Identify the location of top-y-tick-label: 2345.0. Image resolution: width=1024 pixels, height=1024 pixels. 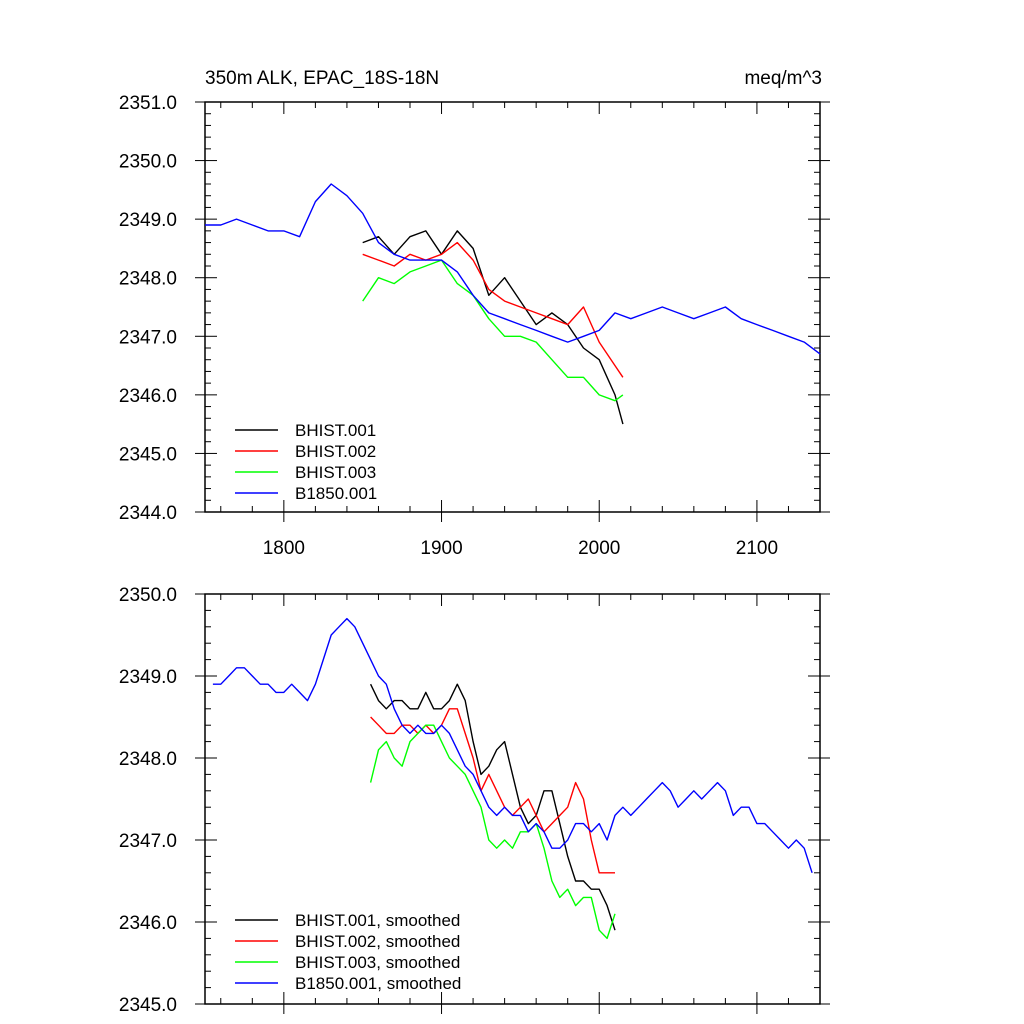
(148, 454).